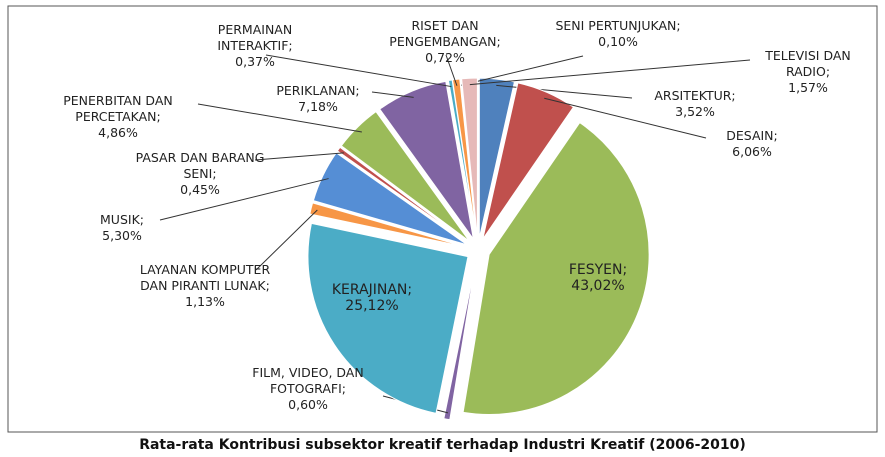 The image size is (885, 457). I want to click on value-label: 0,72%, so click(445, 57).